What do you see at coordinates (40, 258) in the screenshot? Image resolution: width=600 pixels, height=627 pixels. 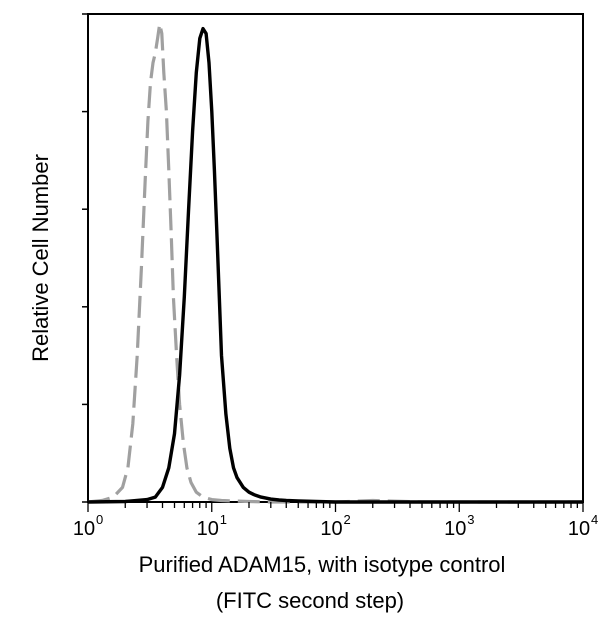 I see `y-axis-label: Relative Cell Number` at bounding box center [40, 258].